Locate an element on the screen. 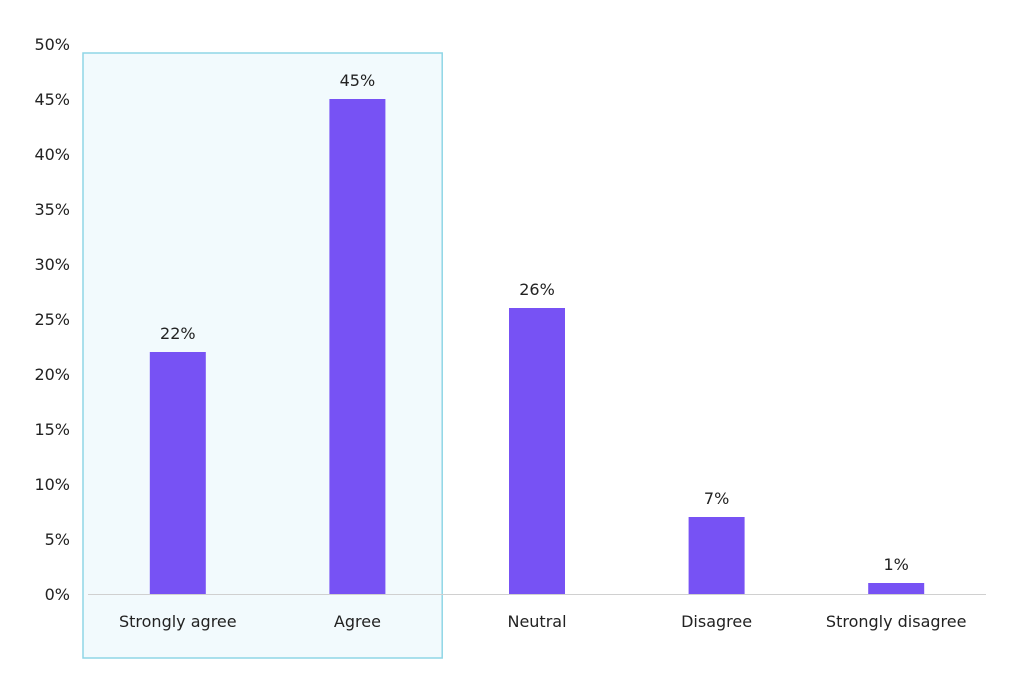  y-tick-label: 20% is located at coordinates (52, 374).